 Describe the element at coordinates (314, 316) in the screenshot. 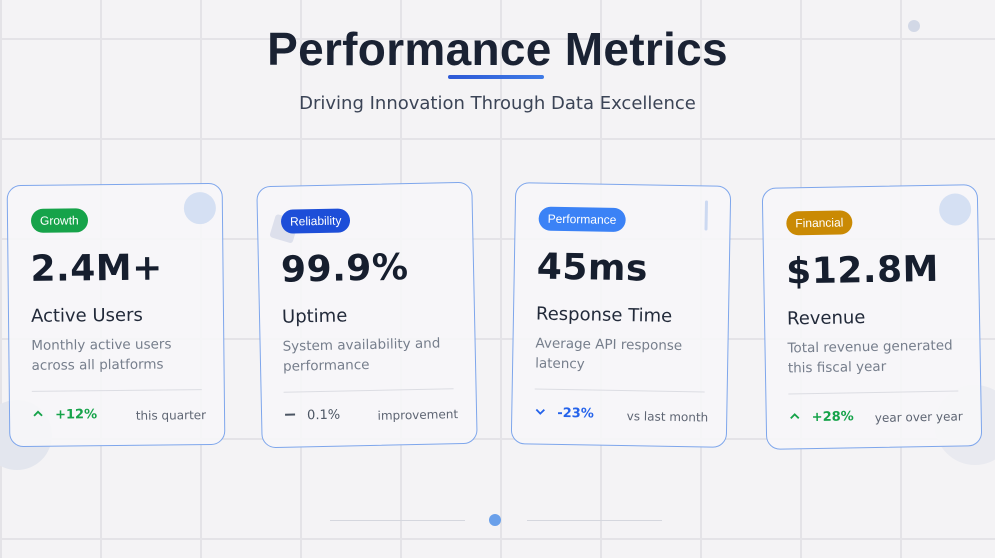

I see `metric-label: Uptime` at that location.